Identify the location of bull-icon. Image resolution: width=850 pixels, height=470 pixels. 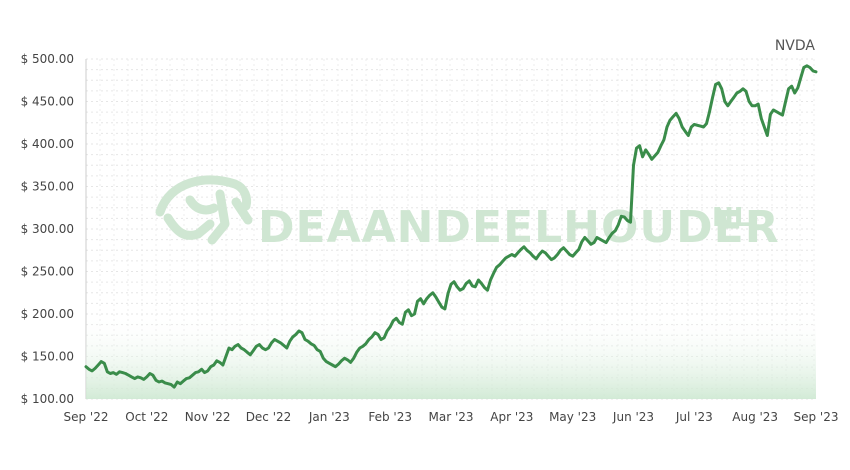
(204, 210).